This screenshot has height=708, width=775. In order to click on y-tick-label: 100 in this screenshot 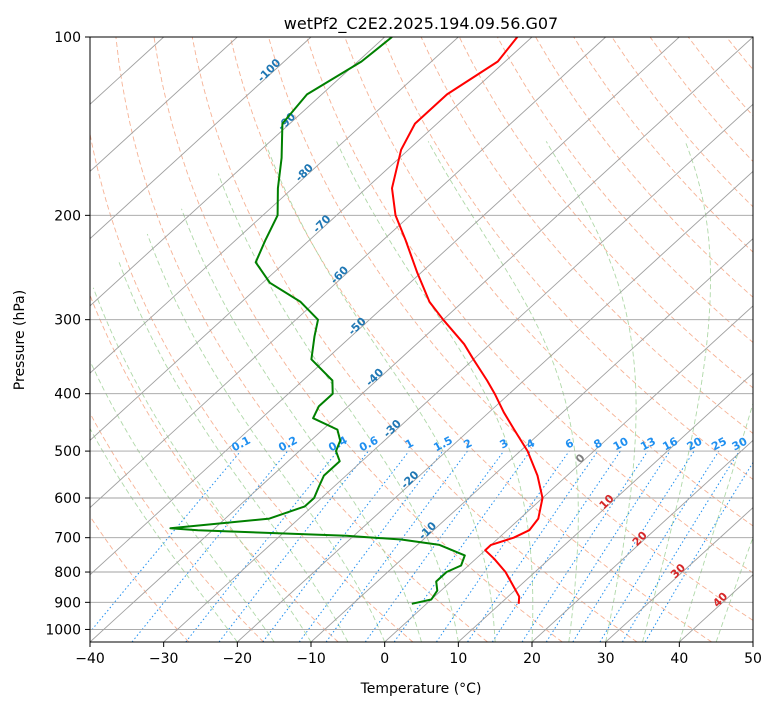, I will do `click(67, 38)`.